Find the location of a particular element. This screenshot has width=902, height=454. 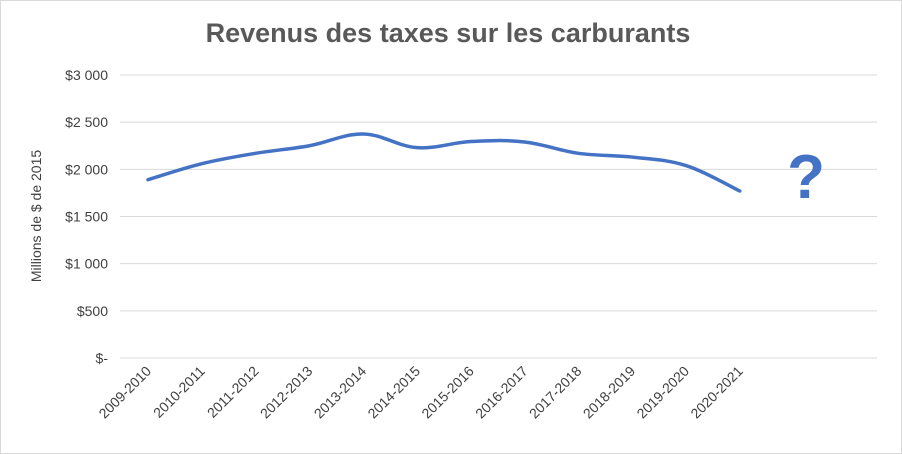

y-tick-labels: $- $500 $1 000 $1 500 $2 000 $2 500 $3 000 is located at coordinates (86, 216).